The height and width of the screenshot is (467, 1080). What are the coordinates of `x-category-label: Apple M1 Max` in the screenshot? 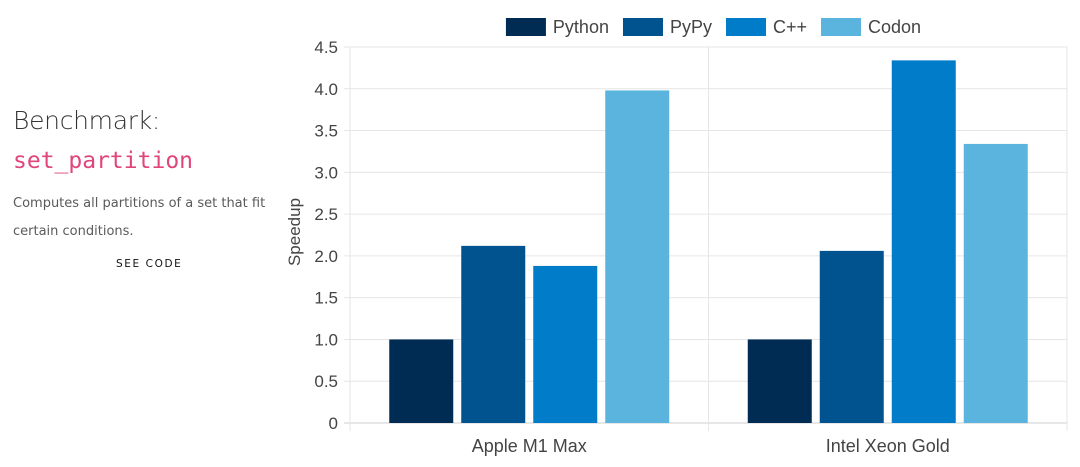 It's located at (529, 446).